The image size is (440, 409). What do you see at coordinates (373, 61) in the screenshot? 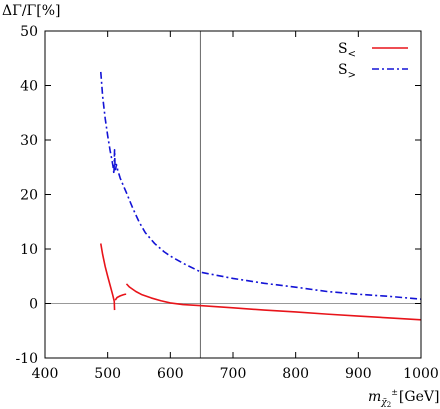
I see `legend: S<S>` at bounding box center [373, 61].